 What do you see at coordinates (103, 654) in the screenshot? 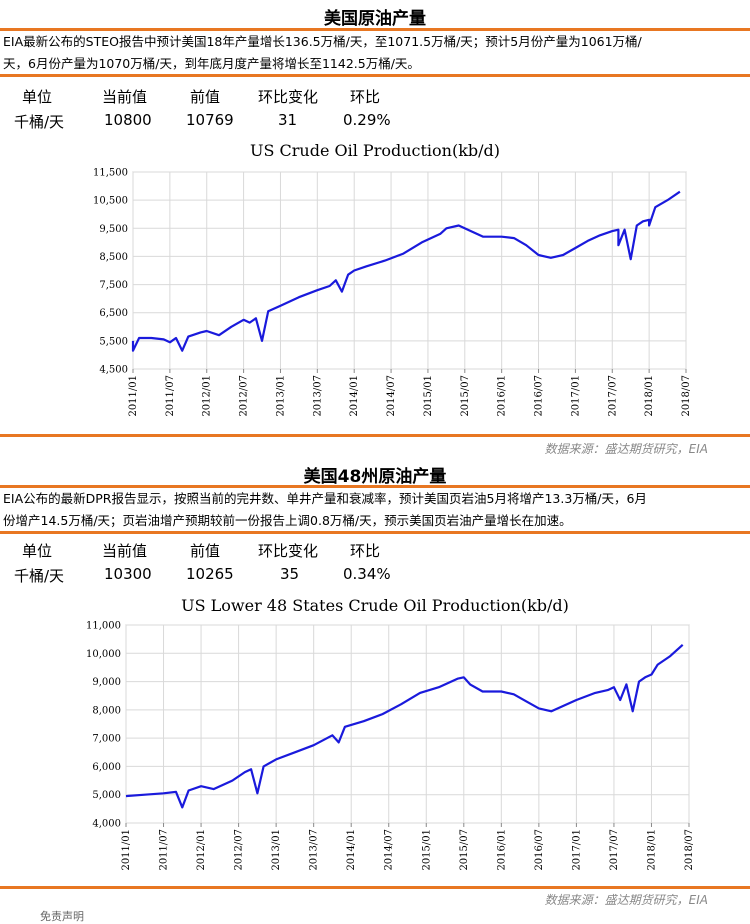
I see `y-tick-label: 10,000` at bounding box center [103, 654].